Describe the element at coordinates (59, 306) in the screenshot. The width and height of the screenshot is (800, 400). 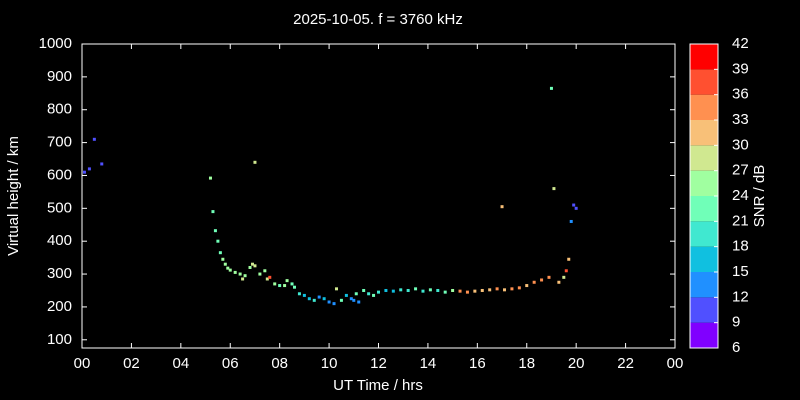
I see `y-tick-label: 200` at that location.